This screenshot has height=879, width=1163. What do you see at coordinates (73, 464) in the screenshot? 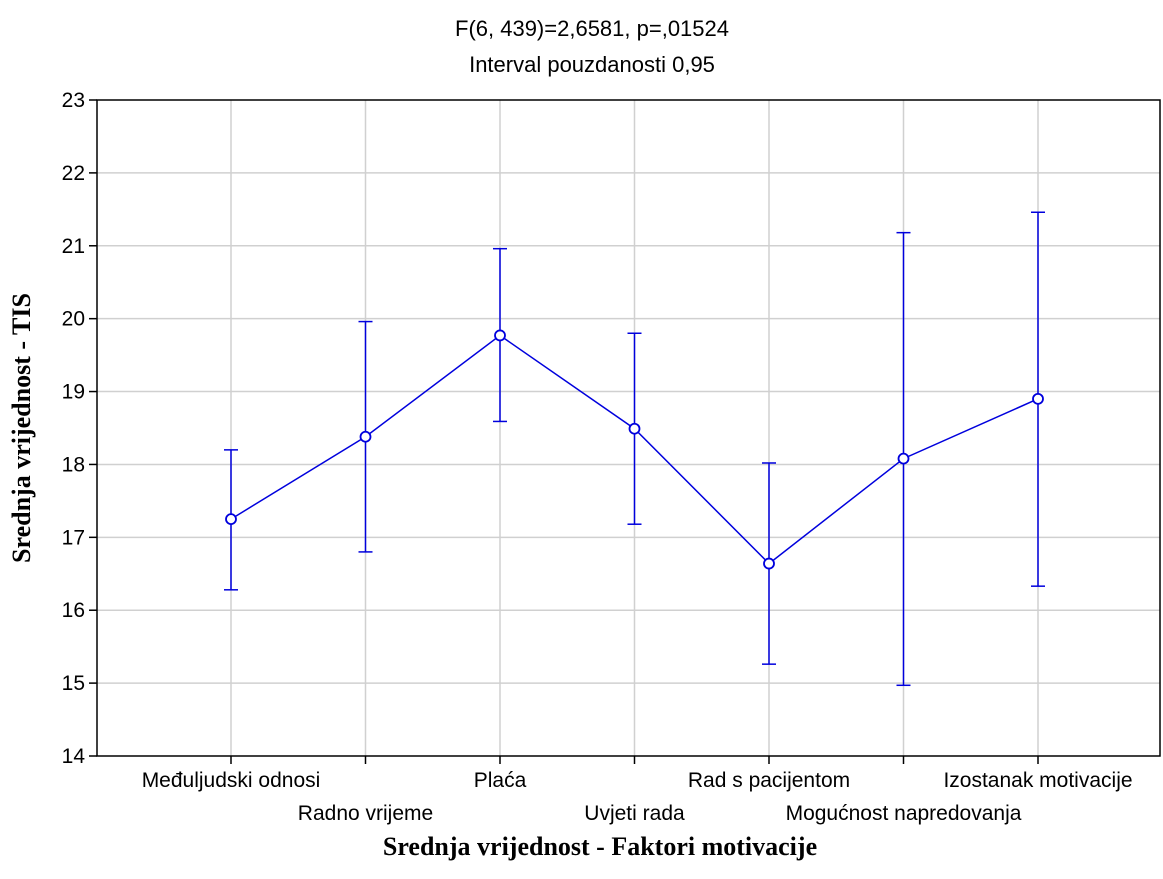
I see `y-tick-label: 18` at bounding box center [73, 464].